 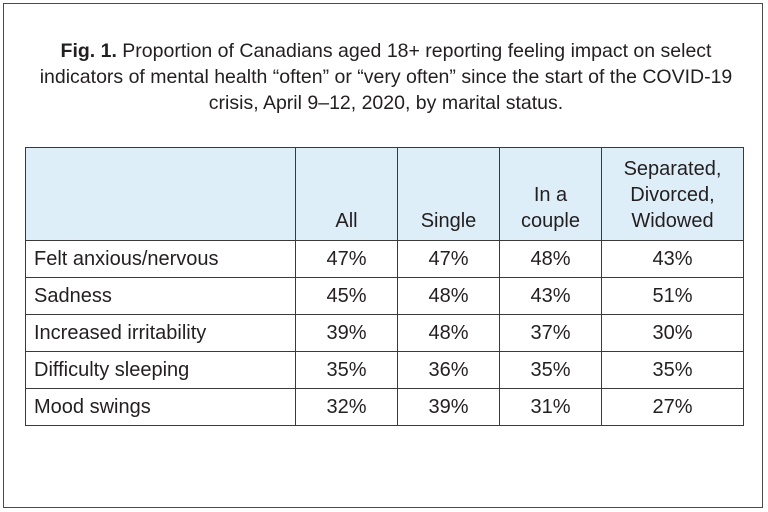 I want to click on cell-separated-divorced-widowed: 30%, so click(x=672, y=333).